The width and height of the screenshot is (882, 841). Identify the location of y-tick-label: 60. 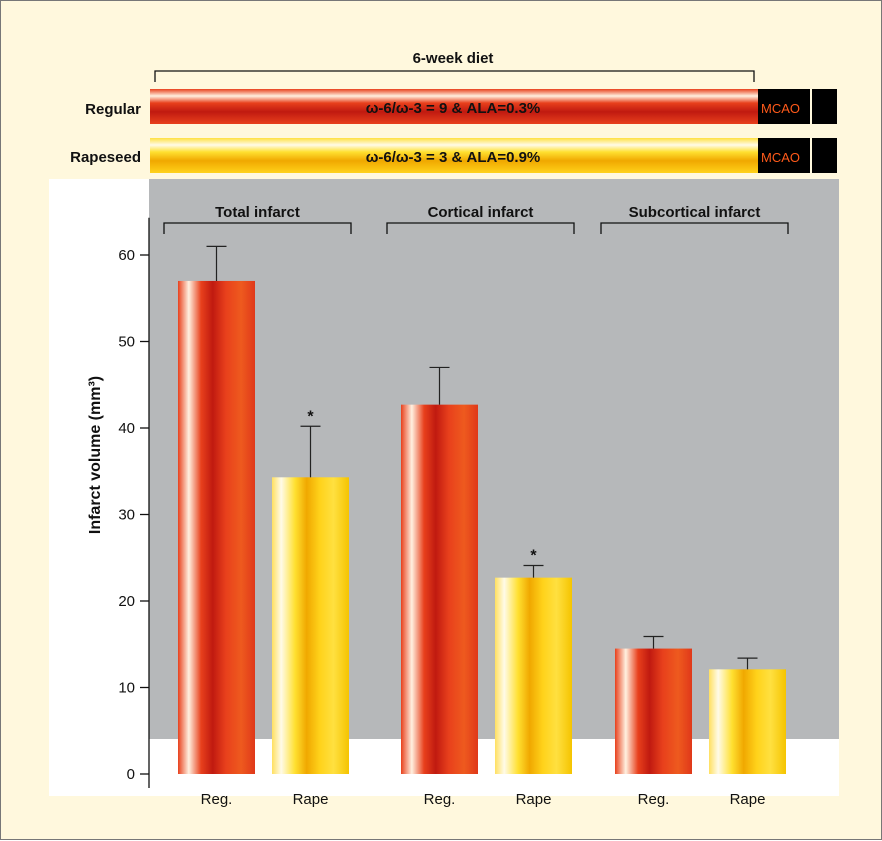
(126, 255).